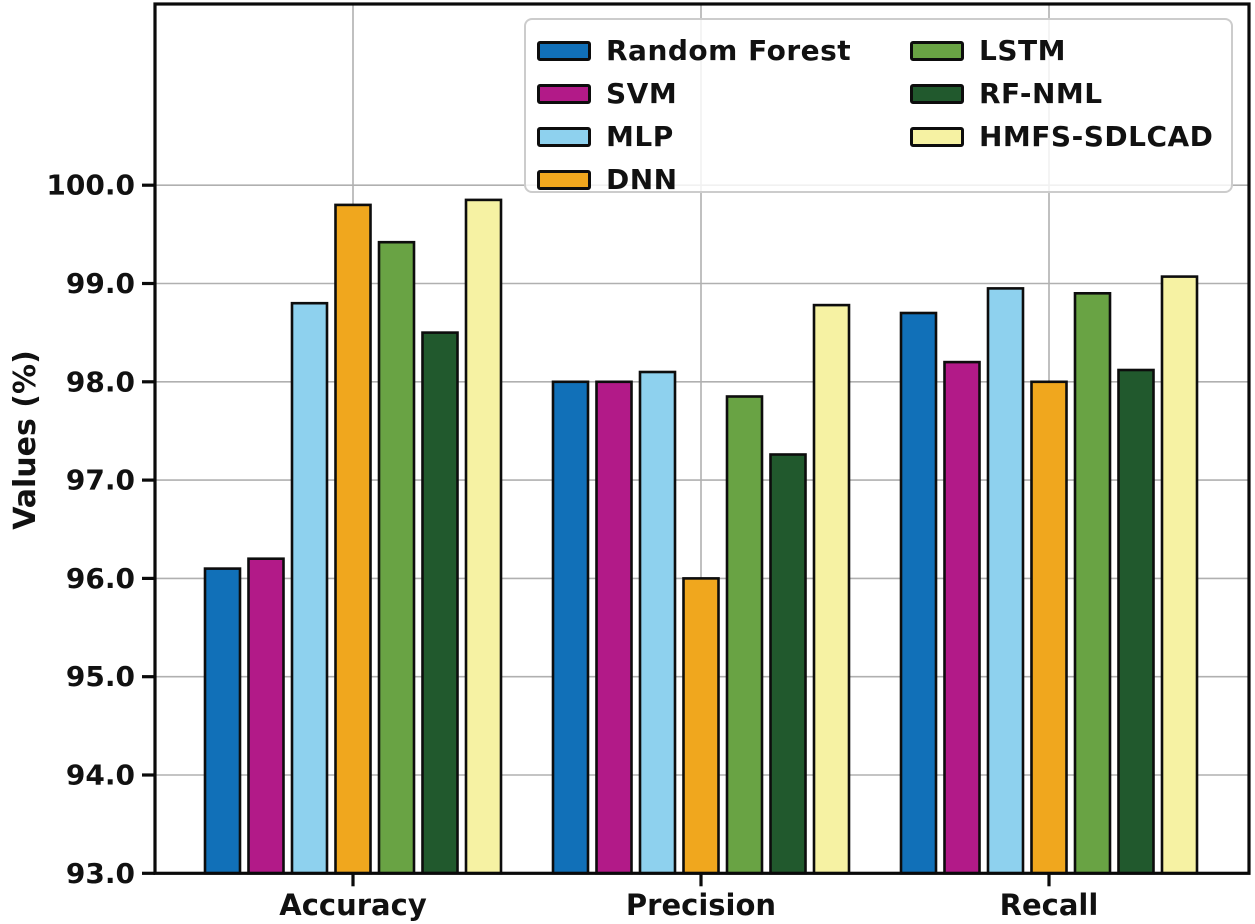 This screenshot has width=1255, height=924. I want to click on y-tick-label: 97.0, so click(100, 480).